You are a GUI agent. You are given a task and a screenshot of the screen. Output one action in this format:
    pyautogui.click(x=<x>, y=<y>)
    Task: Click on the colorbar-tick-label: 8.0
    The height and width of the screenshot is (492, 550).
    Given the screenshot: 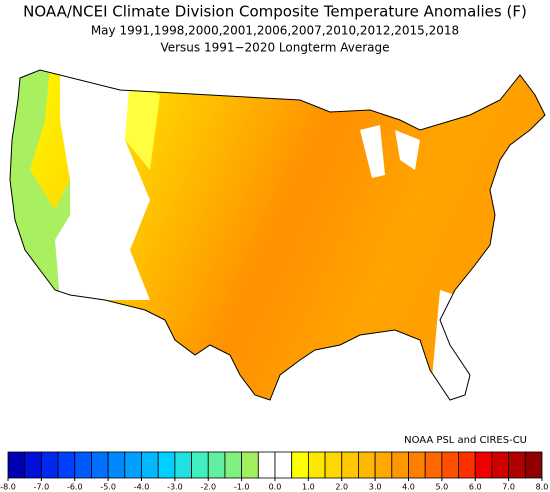 What is the action you would take?
    pyautogui.click(x=542, y=487)
    